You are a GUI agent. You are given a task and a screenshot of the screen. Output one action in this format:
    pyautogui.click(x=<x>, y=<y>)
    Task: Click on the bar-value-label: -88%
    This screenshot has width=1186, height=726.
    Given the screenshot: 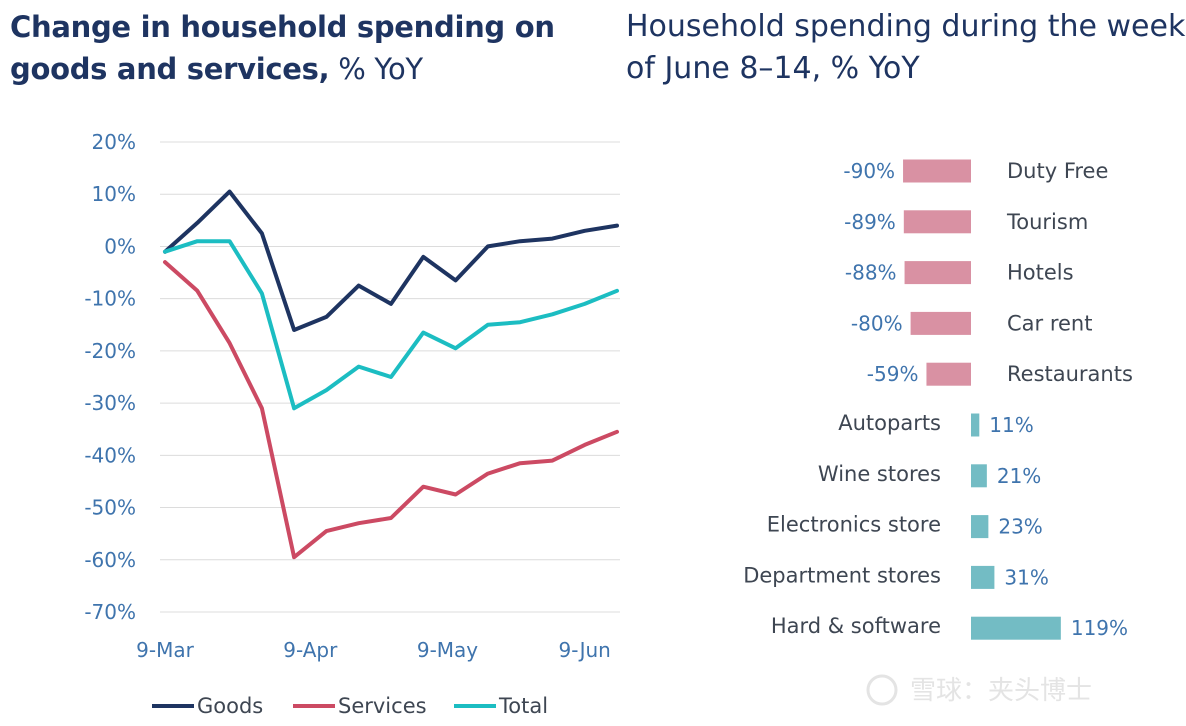 What is the action you would take?
    pyautogui.click(x=871, y=273)
    